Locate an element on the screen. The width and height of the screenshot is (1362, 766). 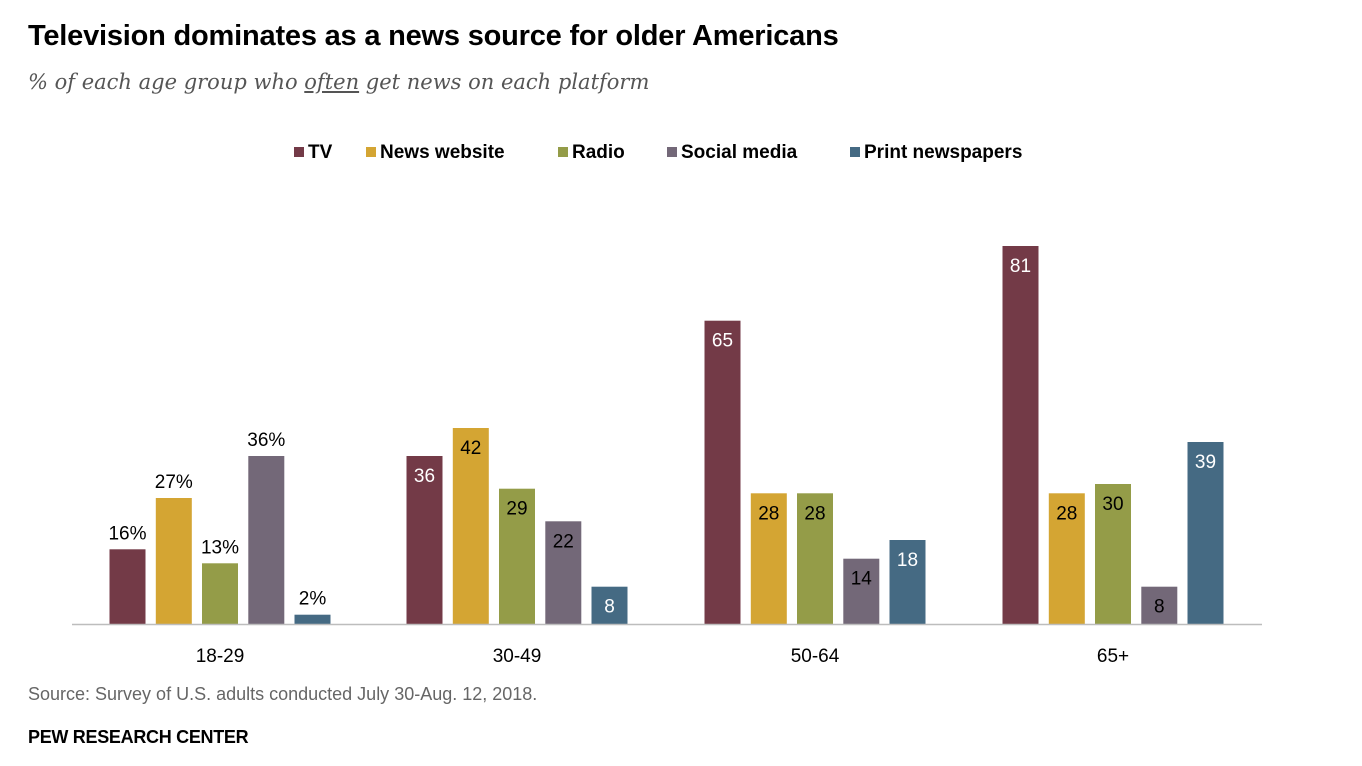
data-label: 29 is located at coordinates (516, 509).